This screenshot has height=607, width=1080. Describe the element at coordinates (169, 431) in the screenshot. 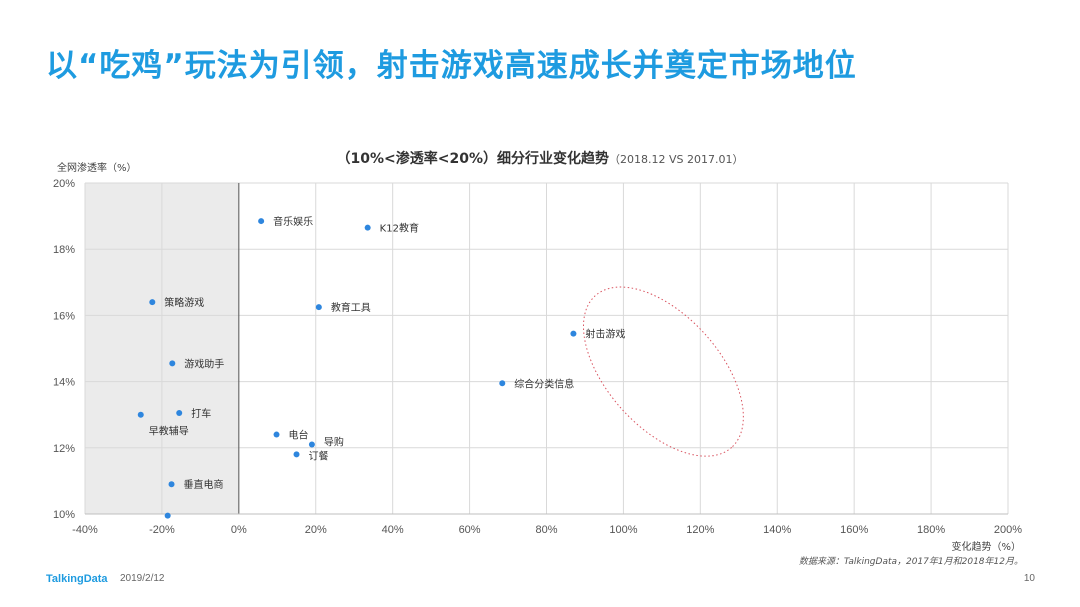

I see `data-point-label: 早教辅导` at that location.